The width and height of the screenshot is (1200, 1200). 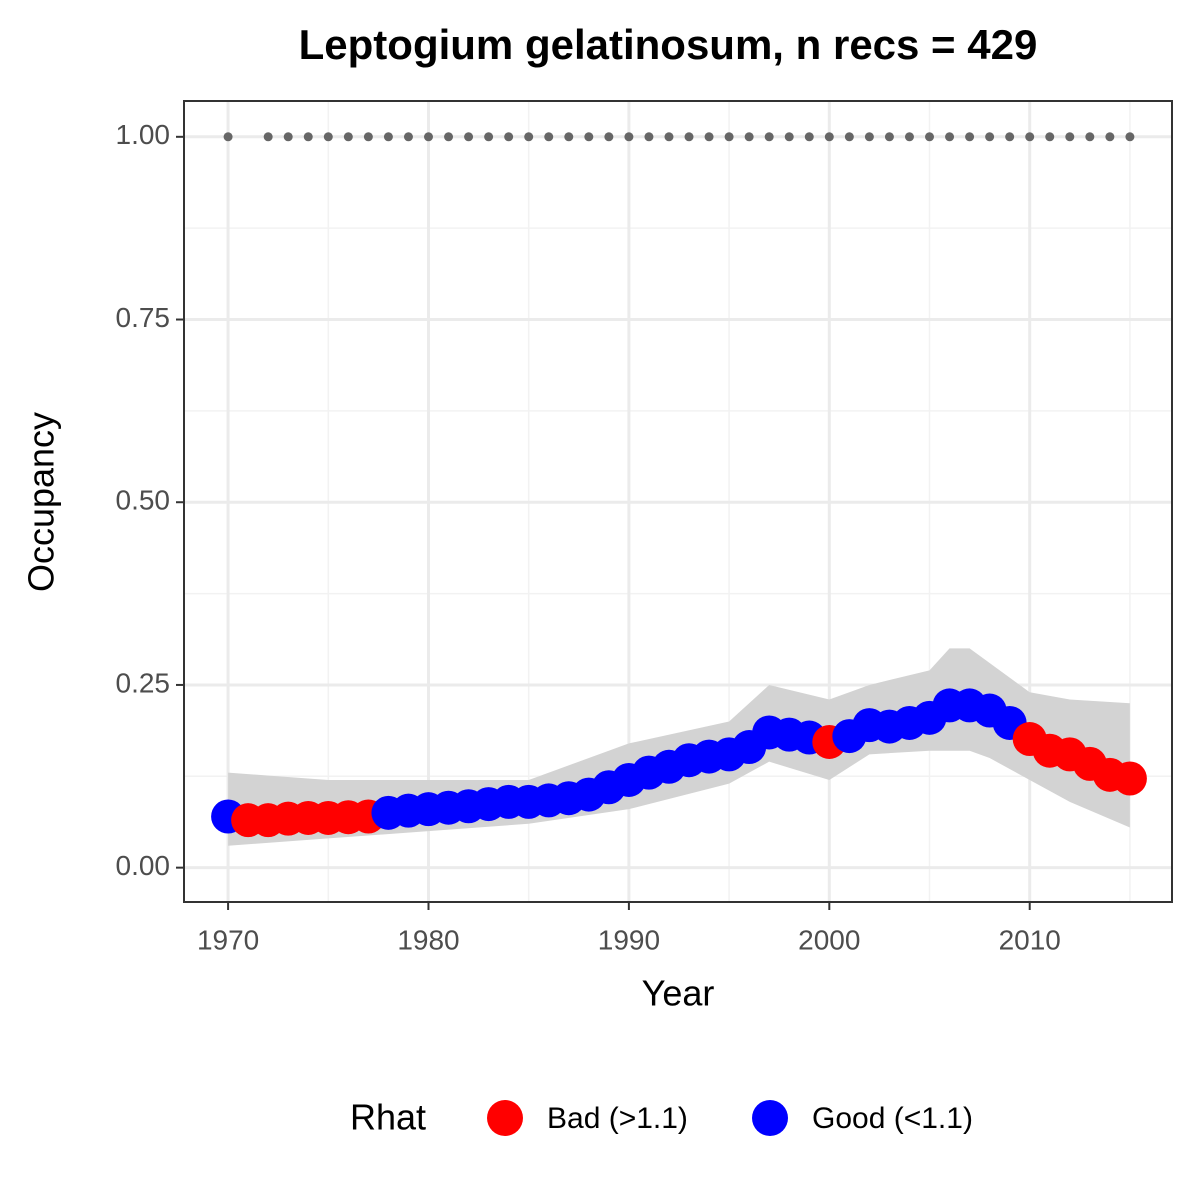 I want to click on y-tick-label: 0.50, so click(x=143, y=500).